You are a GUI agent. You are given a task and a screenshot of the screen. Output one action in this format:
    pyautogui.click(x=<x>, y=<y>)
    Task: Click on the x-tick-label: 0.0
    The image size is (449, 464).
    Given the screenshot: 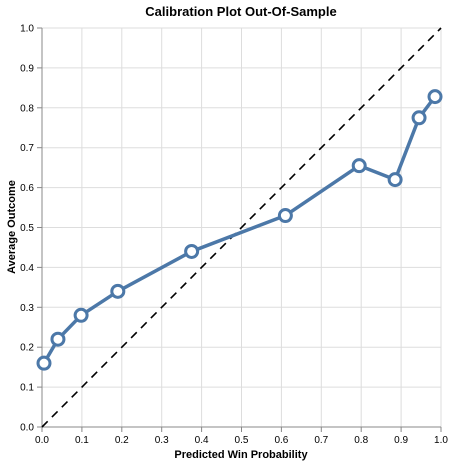 What is the action you would take?
    pyautogui.click(x=42, y=440)
    